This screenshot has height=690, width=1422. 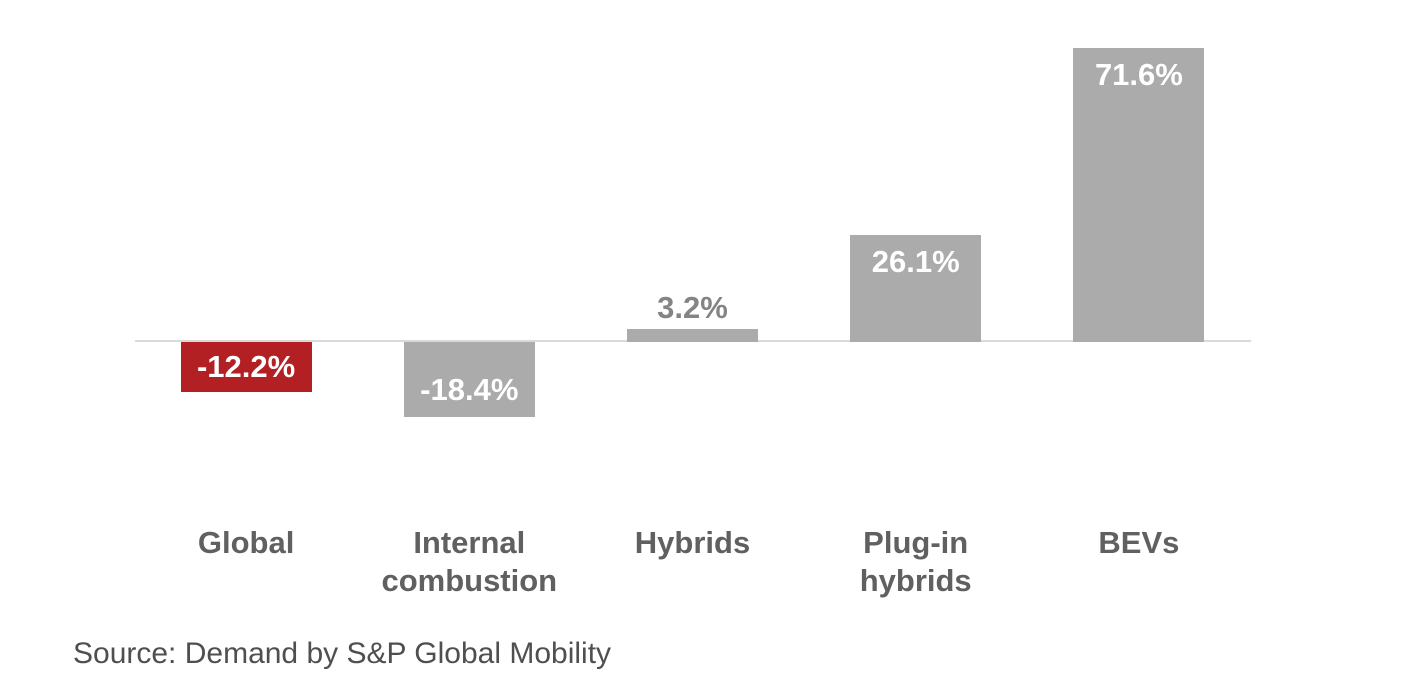 What do you see at coordinates (469, 561) in the screenshot?
I see `category-label-internal-combustion: Internal combustion` at bounding box center [469, 561].